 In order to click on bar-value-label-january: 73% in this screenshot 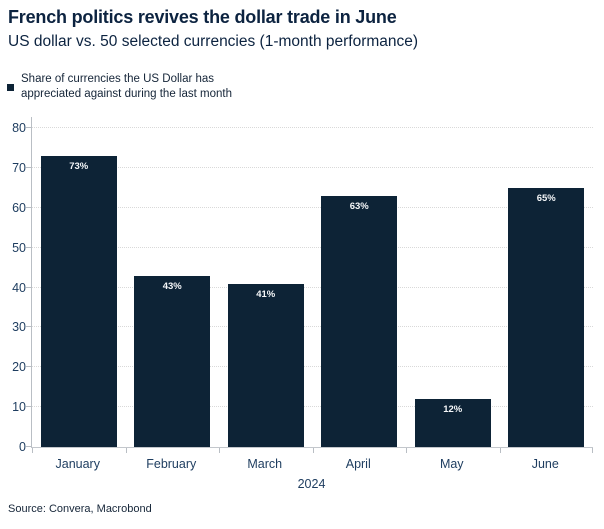, I will do `click(79, 166)`.